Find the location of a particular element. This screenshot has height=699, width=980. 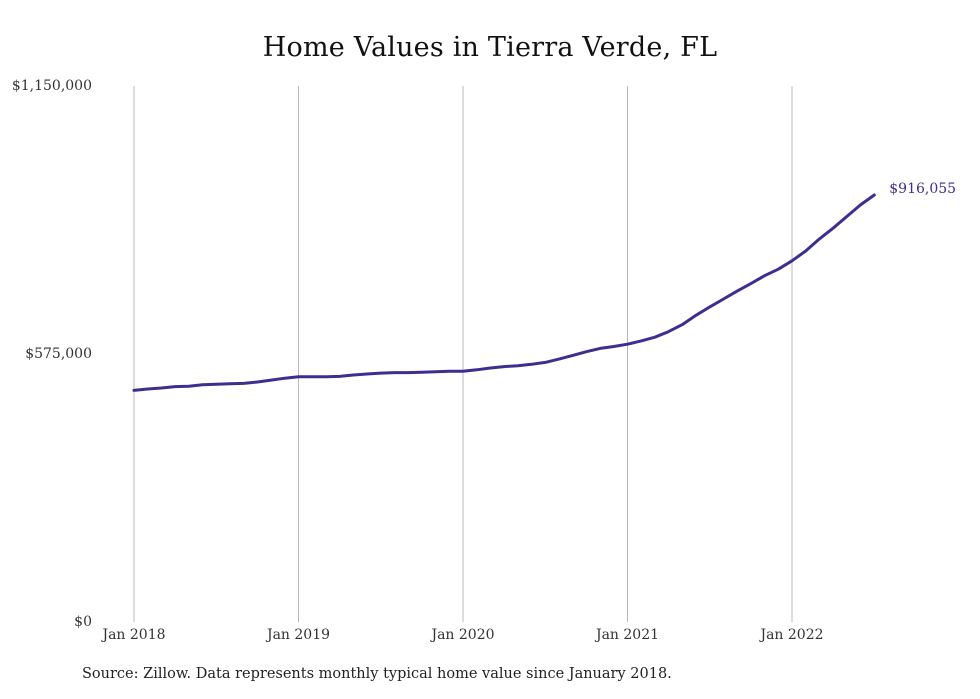

y-tick-label: $0 is located at coordinates (83, 622).